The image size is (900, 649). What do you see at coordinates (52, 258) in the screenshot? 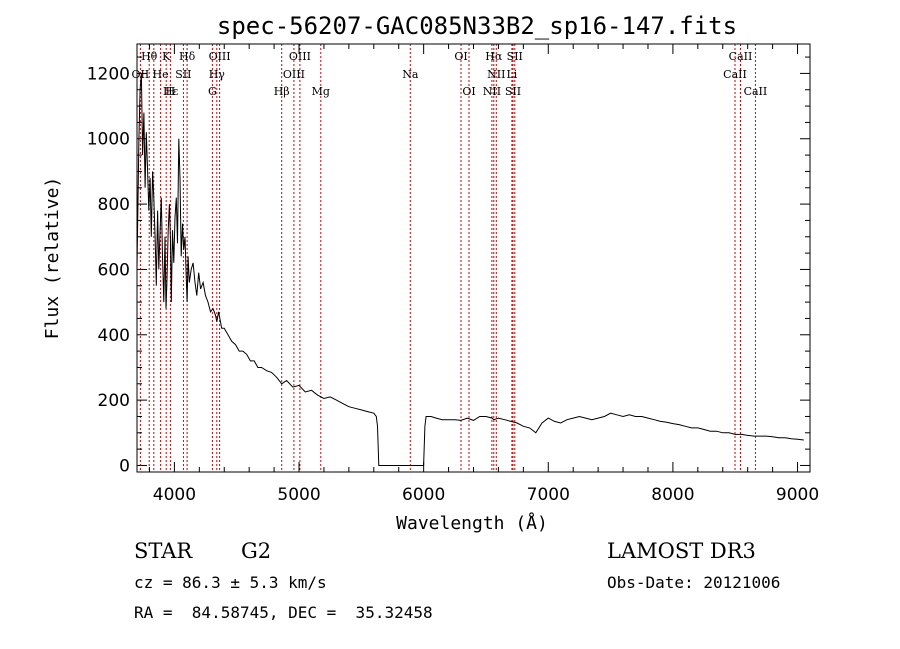
I see `y-axis-label: Flux (relative)` at bounding box center [52, 258].